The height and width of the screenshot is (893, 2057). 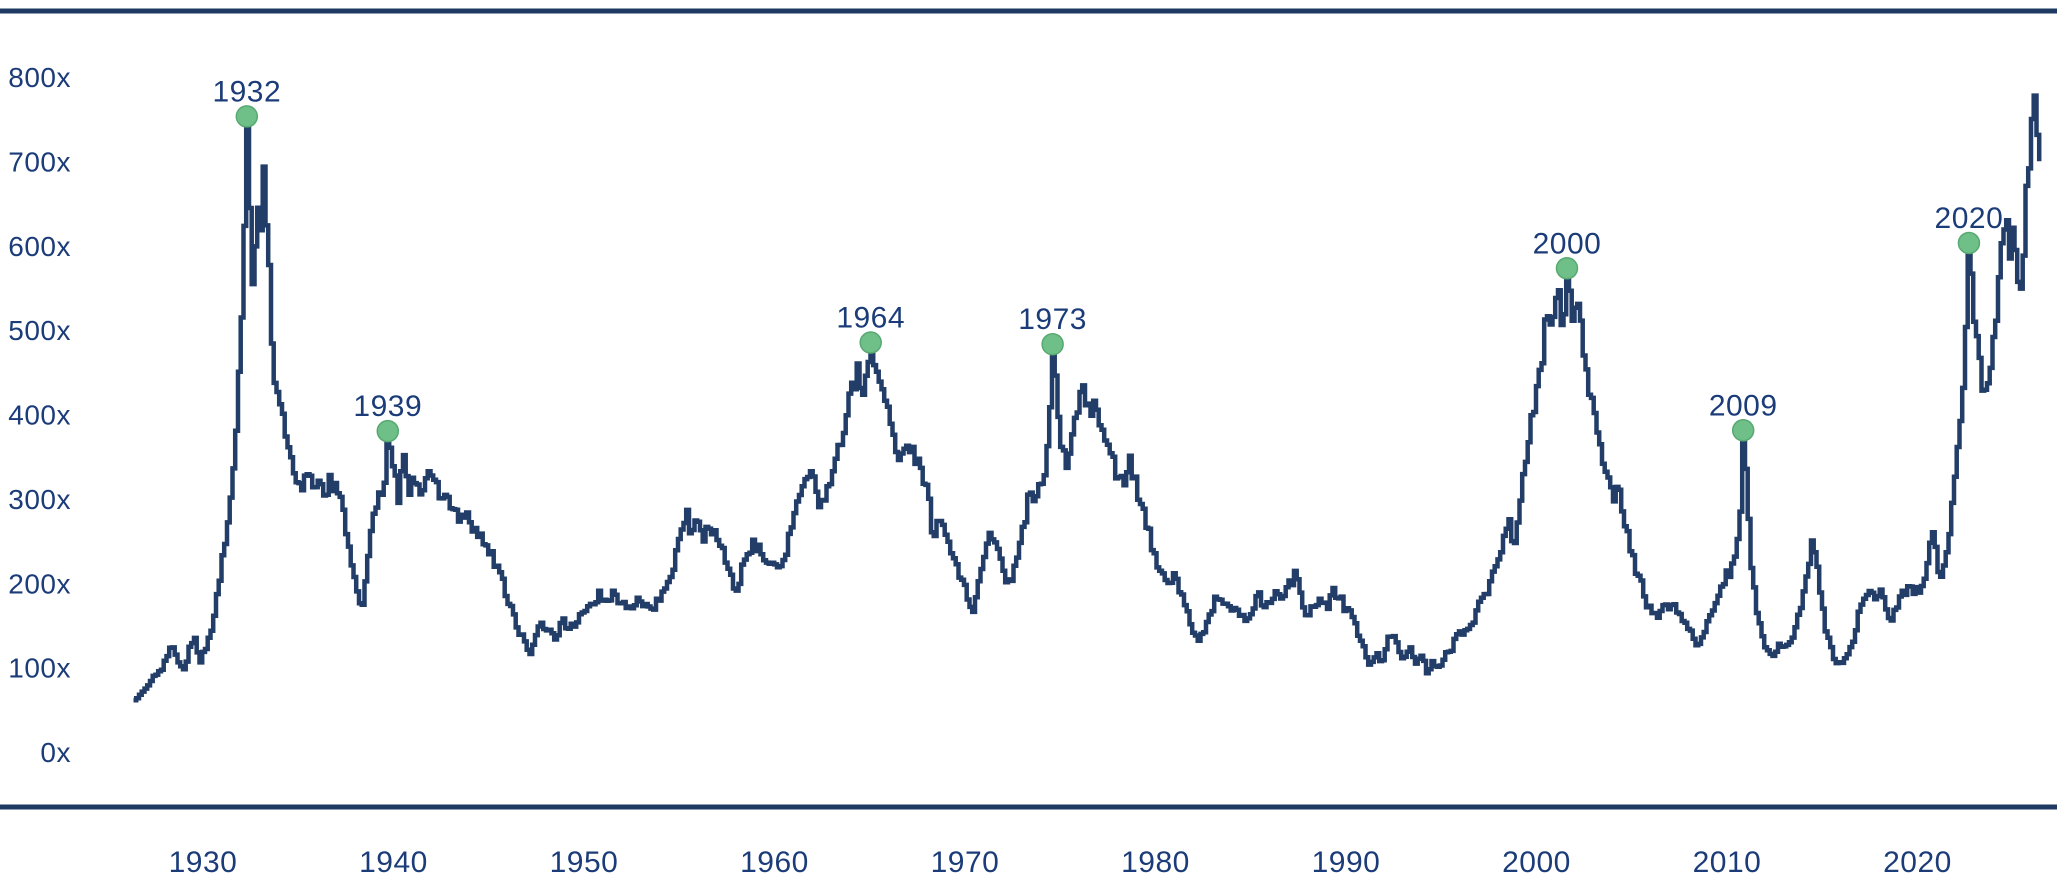 I want to click on x-axis-tick-label: 2020, so click(x=1917, y=862).